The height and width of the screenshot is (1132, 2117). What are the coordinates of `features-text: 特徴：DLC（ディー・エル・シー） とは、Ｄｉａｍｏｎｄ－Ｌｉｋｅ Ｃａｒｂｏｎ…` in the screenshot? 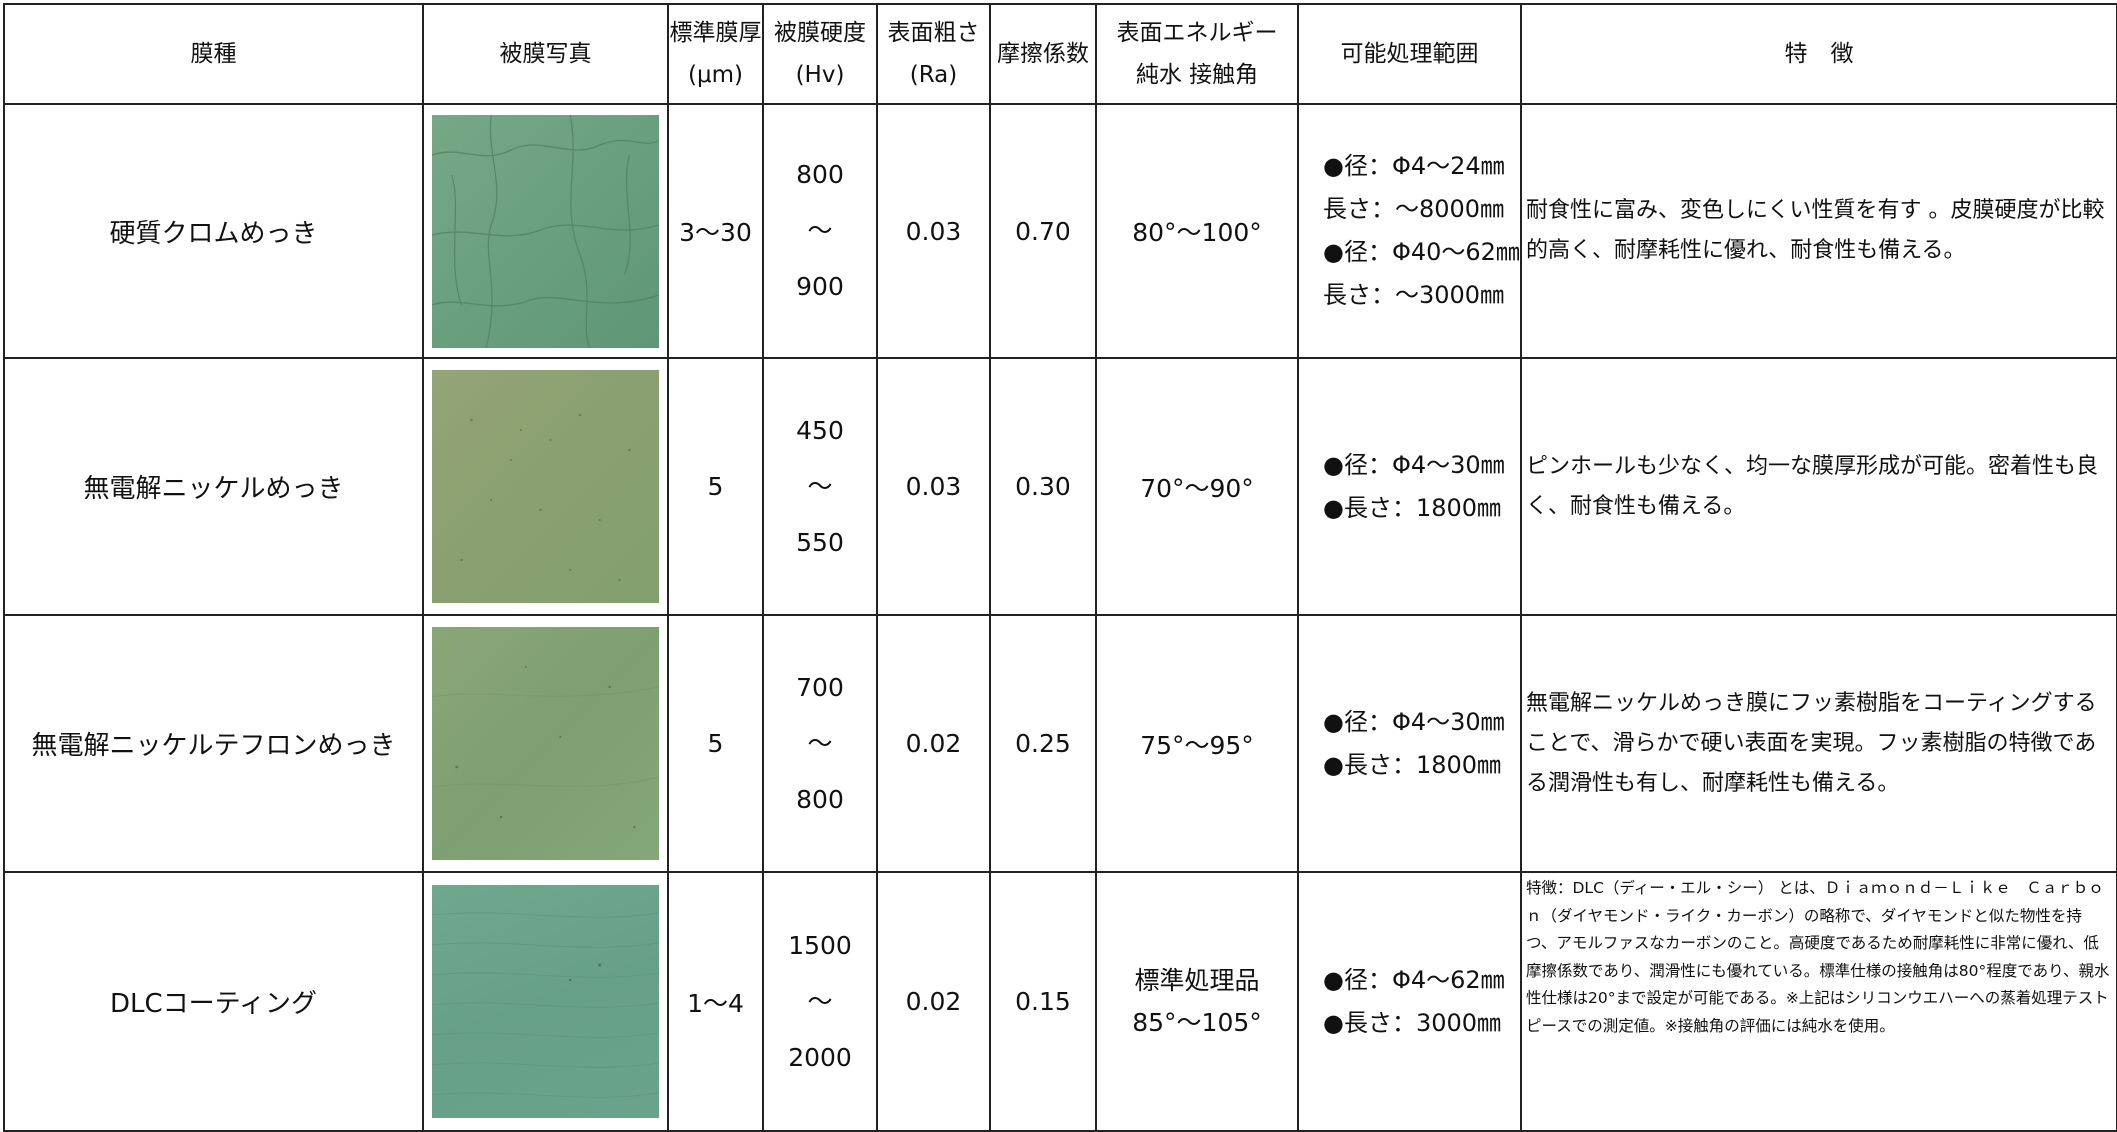 It's located at (1818, 1001).